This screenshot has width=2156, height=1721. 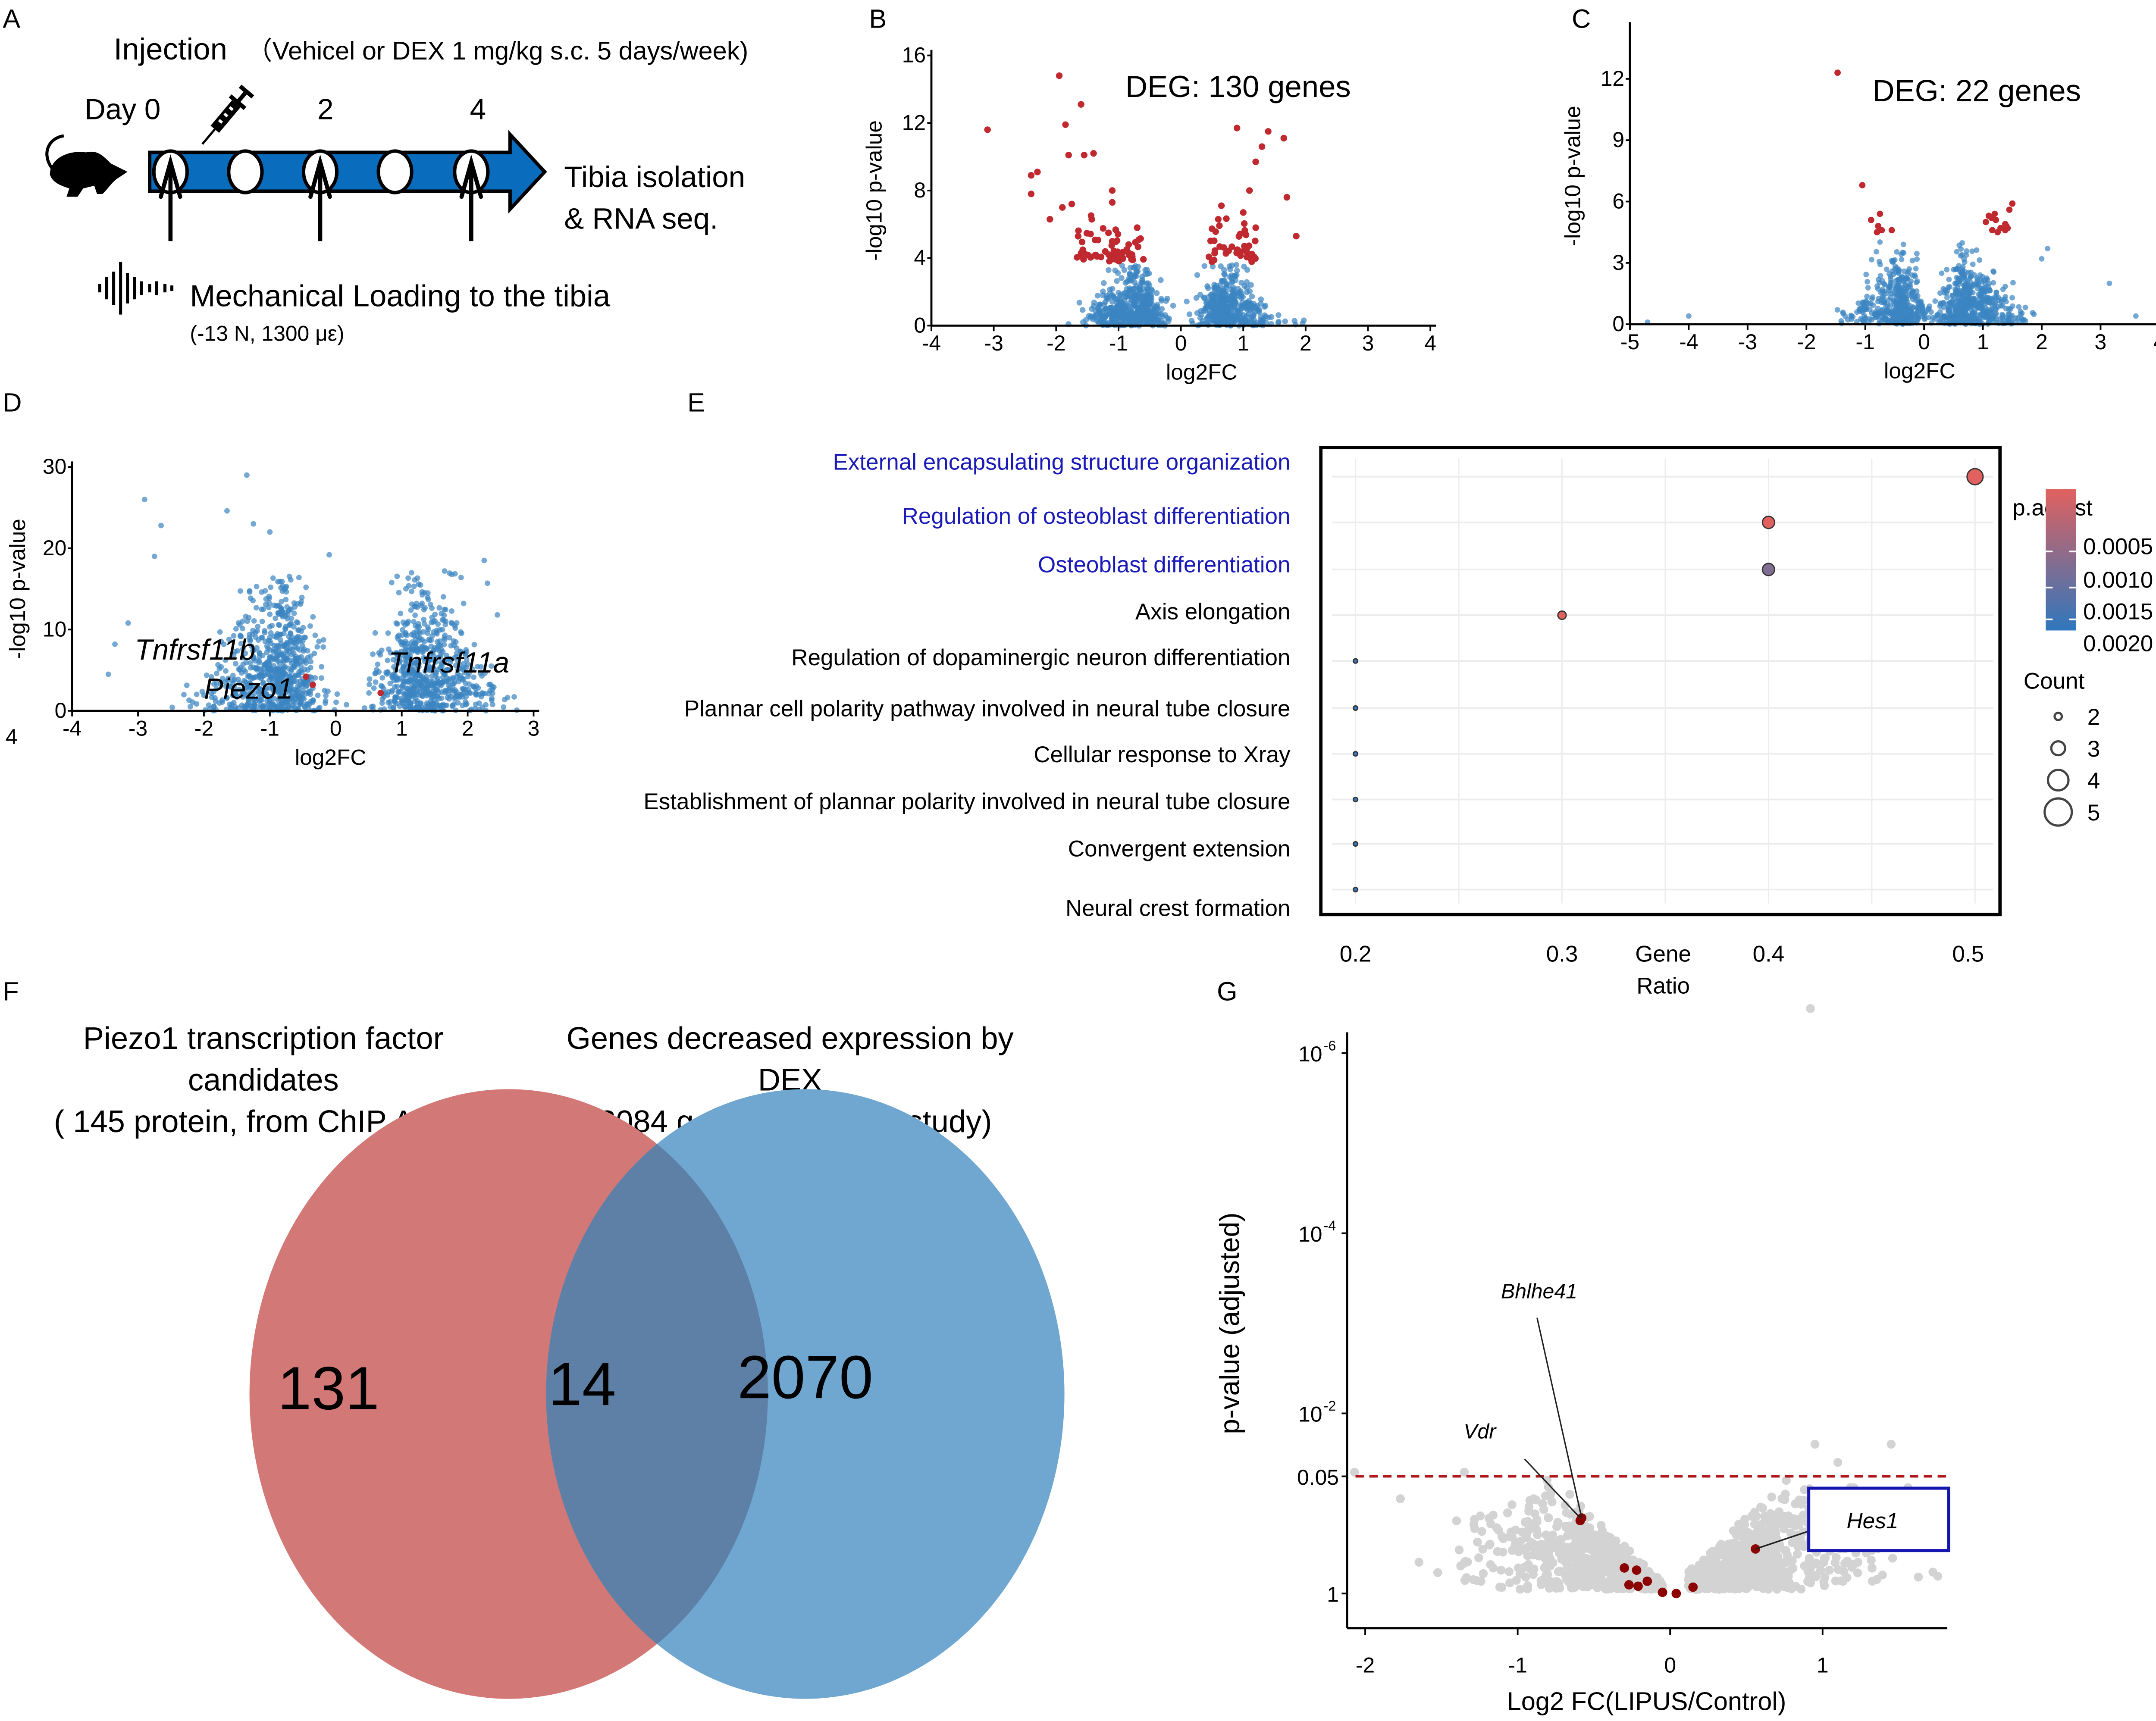 What do you see at coordinates (920, 325) in the screenshot?
I see `y-tick-label: 0` at bounding box center [920, 325].